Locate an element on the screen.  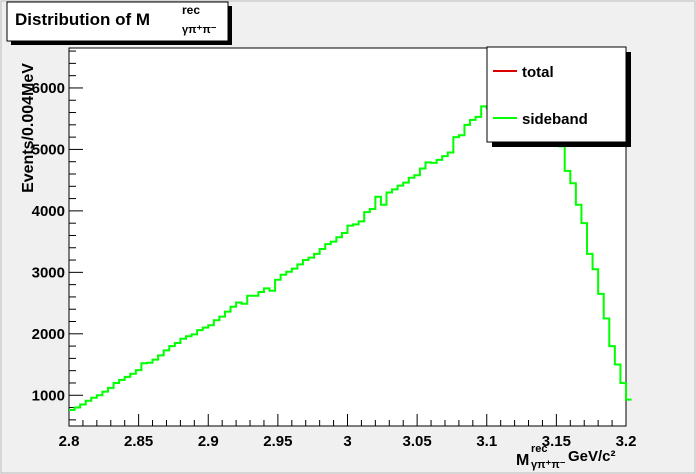
chart-title: Distribution of M is located at coordinates (82, 19).